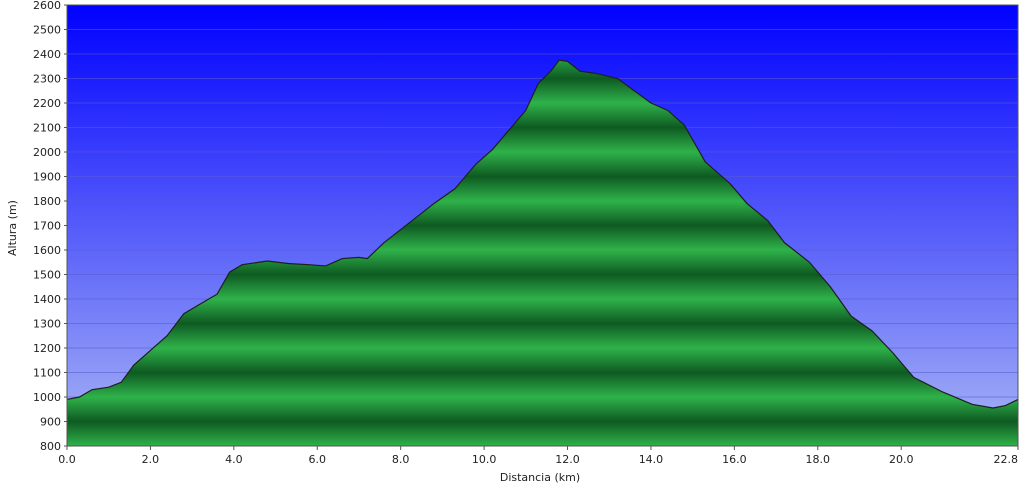 This screenshot has width=1024, height=492. What do you see at coordinates (47, 128) in the screenshot?
I see `y-tick-label: 2100` at bounding box center [47, 128].